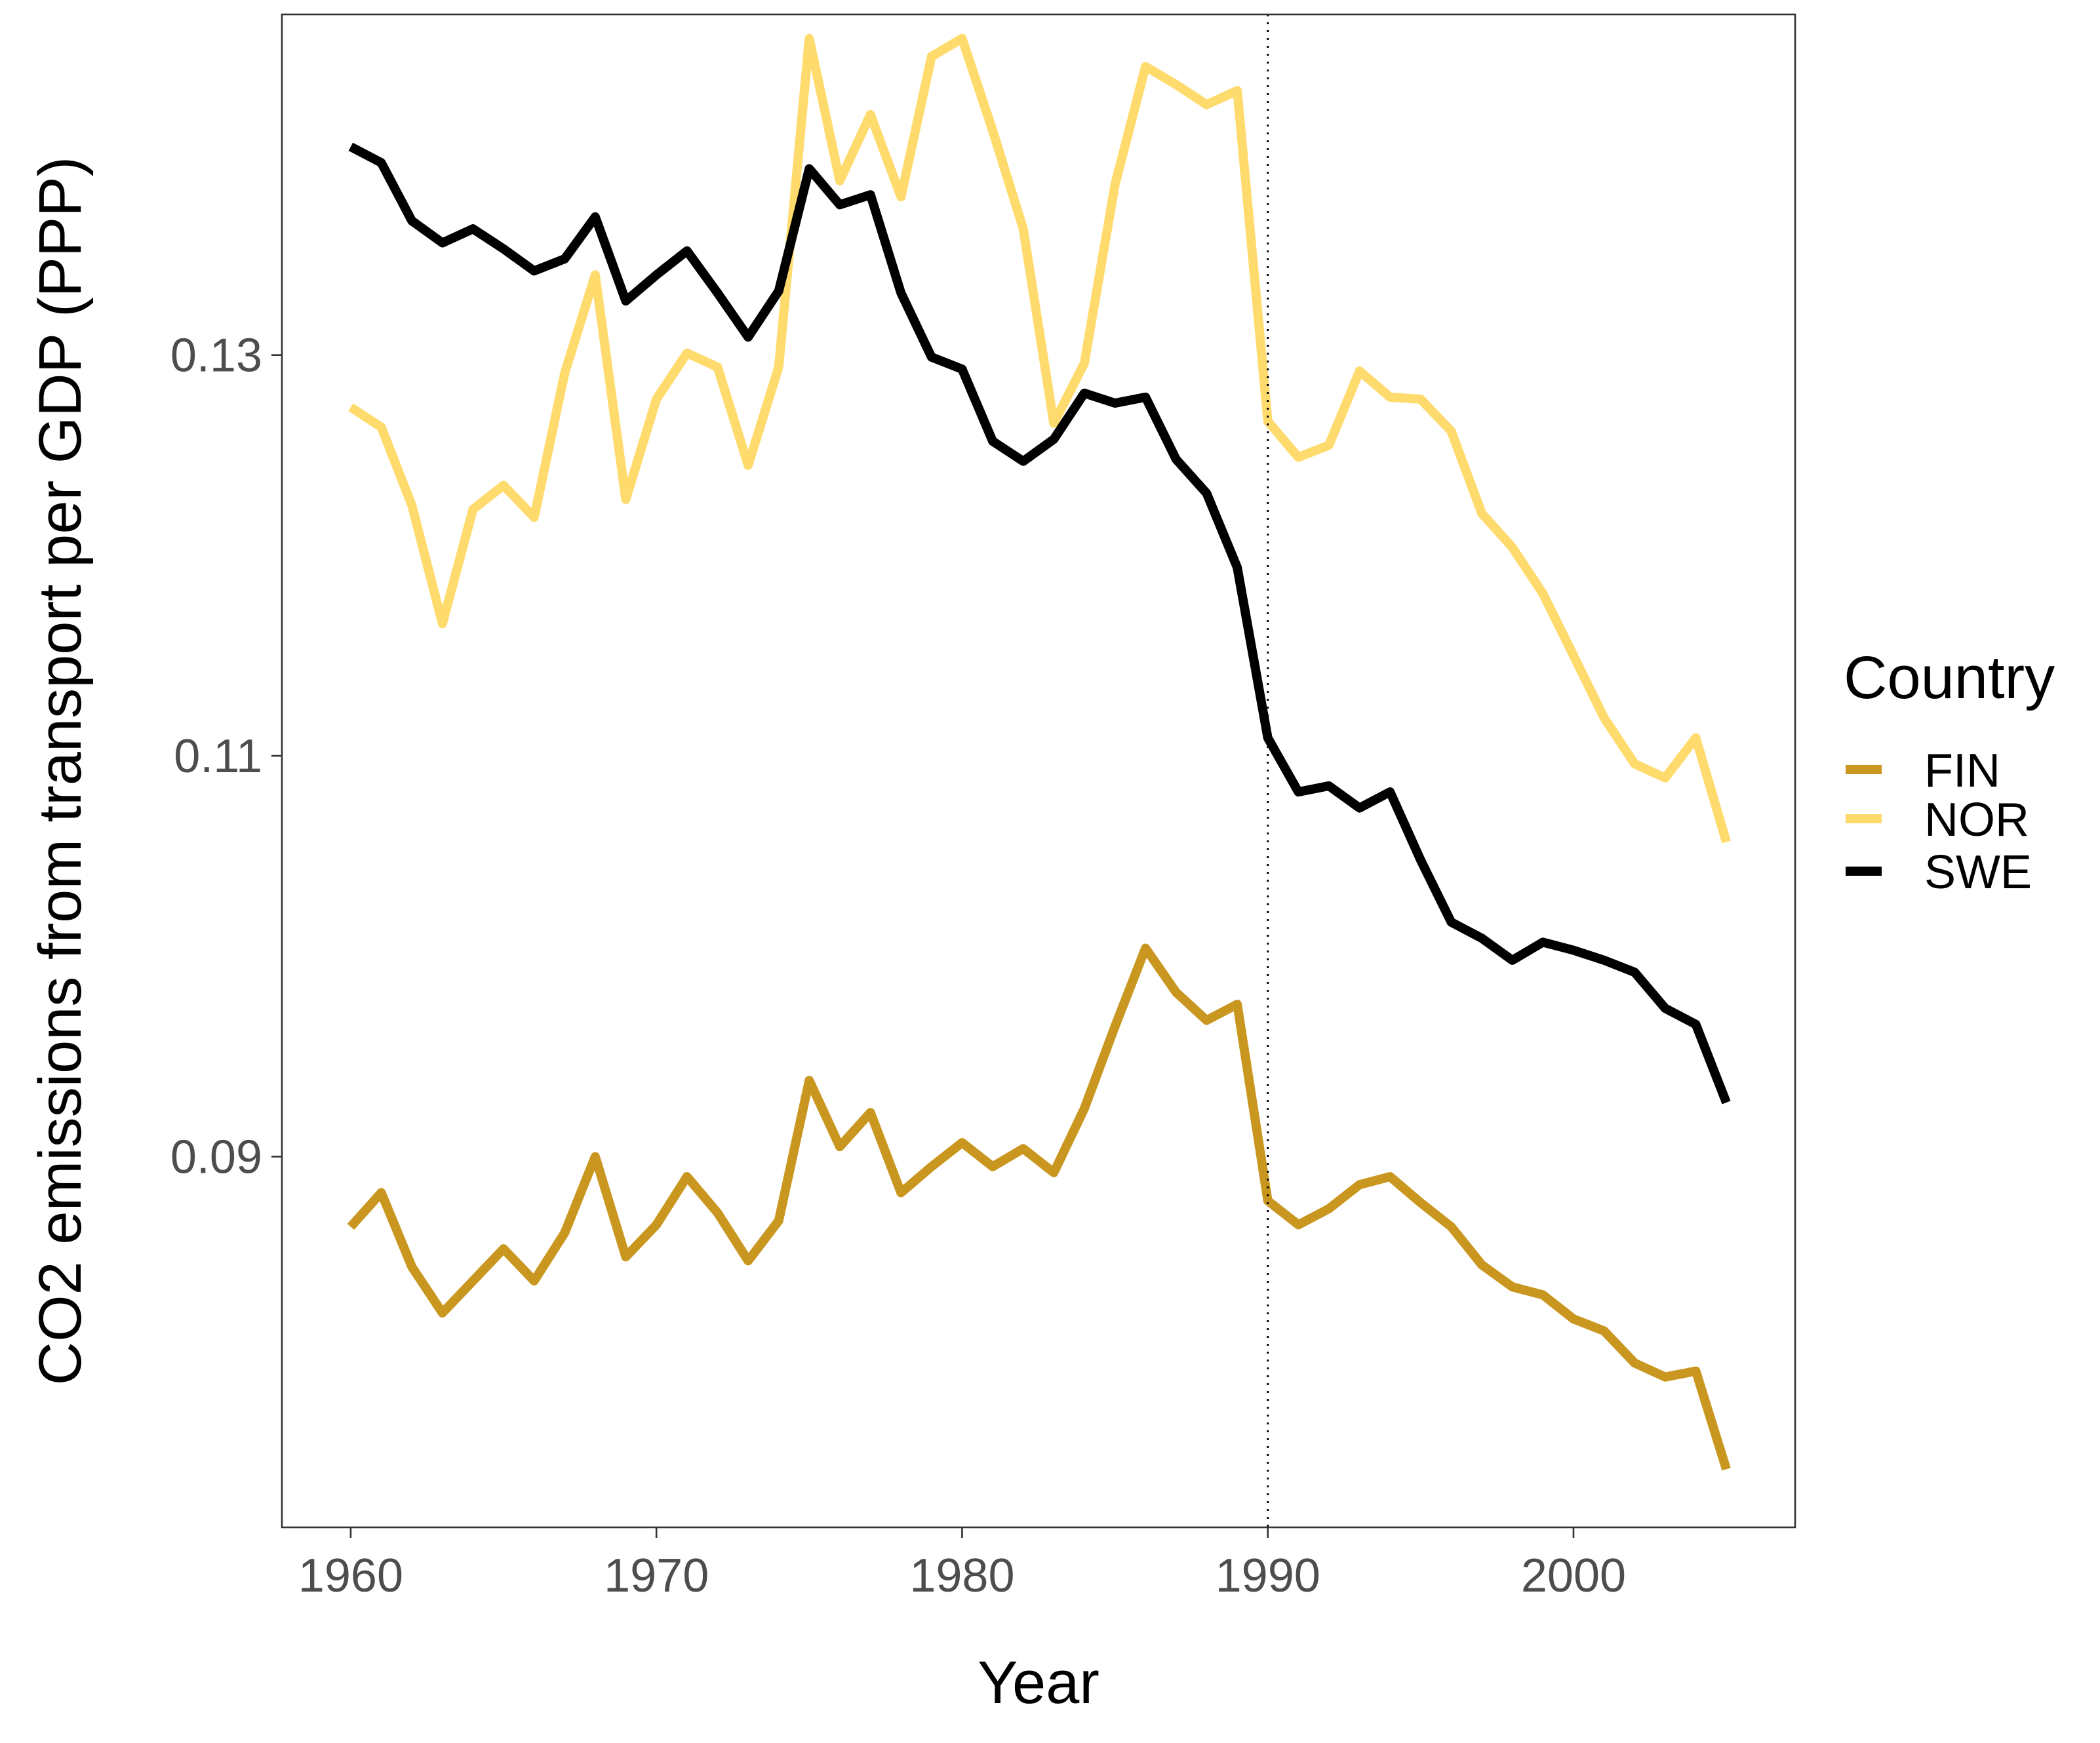 This screenshot has height=1743, width=2100. What do you see at coordinates (1268, 1576) in the screenshot?
I see `x-tick-label: 1990` at bounding box center [1268, 1576].